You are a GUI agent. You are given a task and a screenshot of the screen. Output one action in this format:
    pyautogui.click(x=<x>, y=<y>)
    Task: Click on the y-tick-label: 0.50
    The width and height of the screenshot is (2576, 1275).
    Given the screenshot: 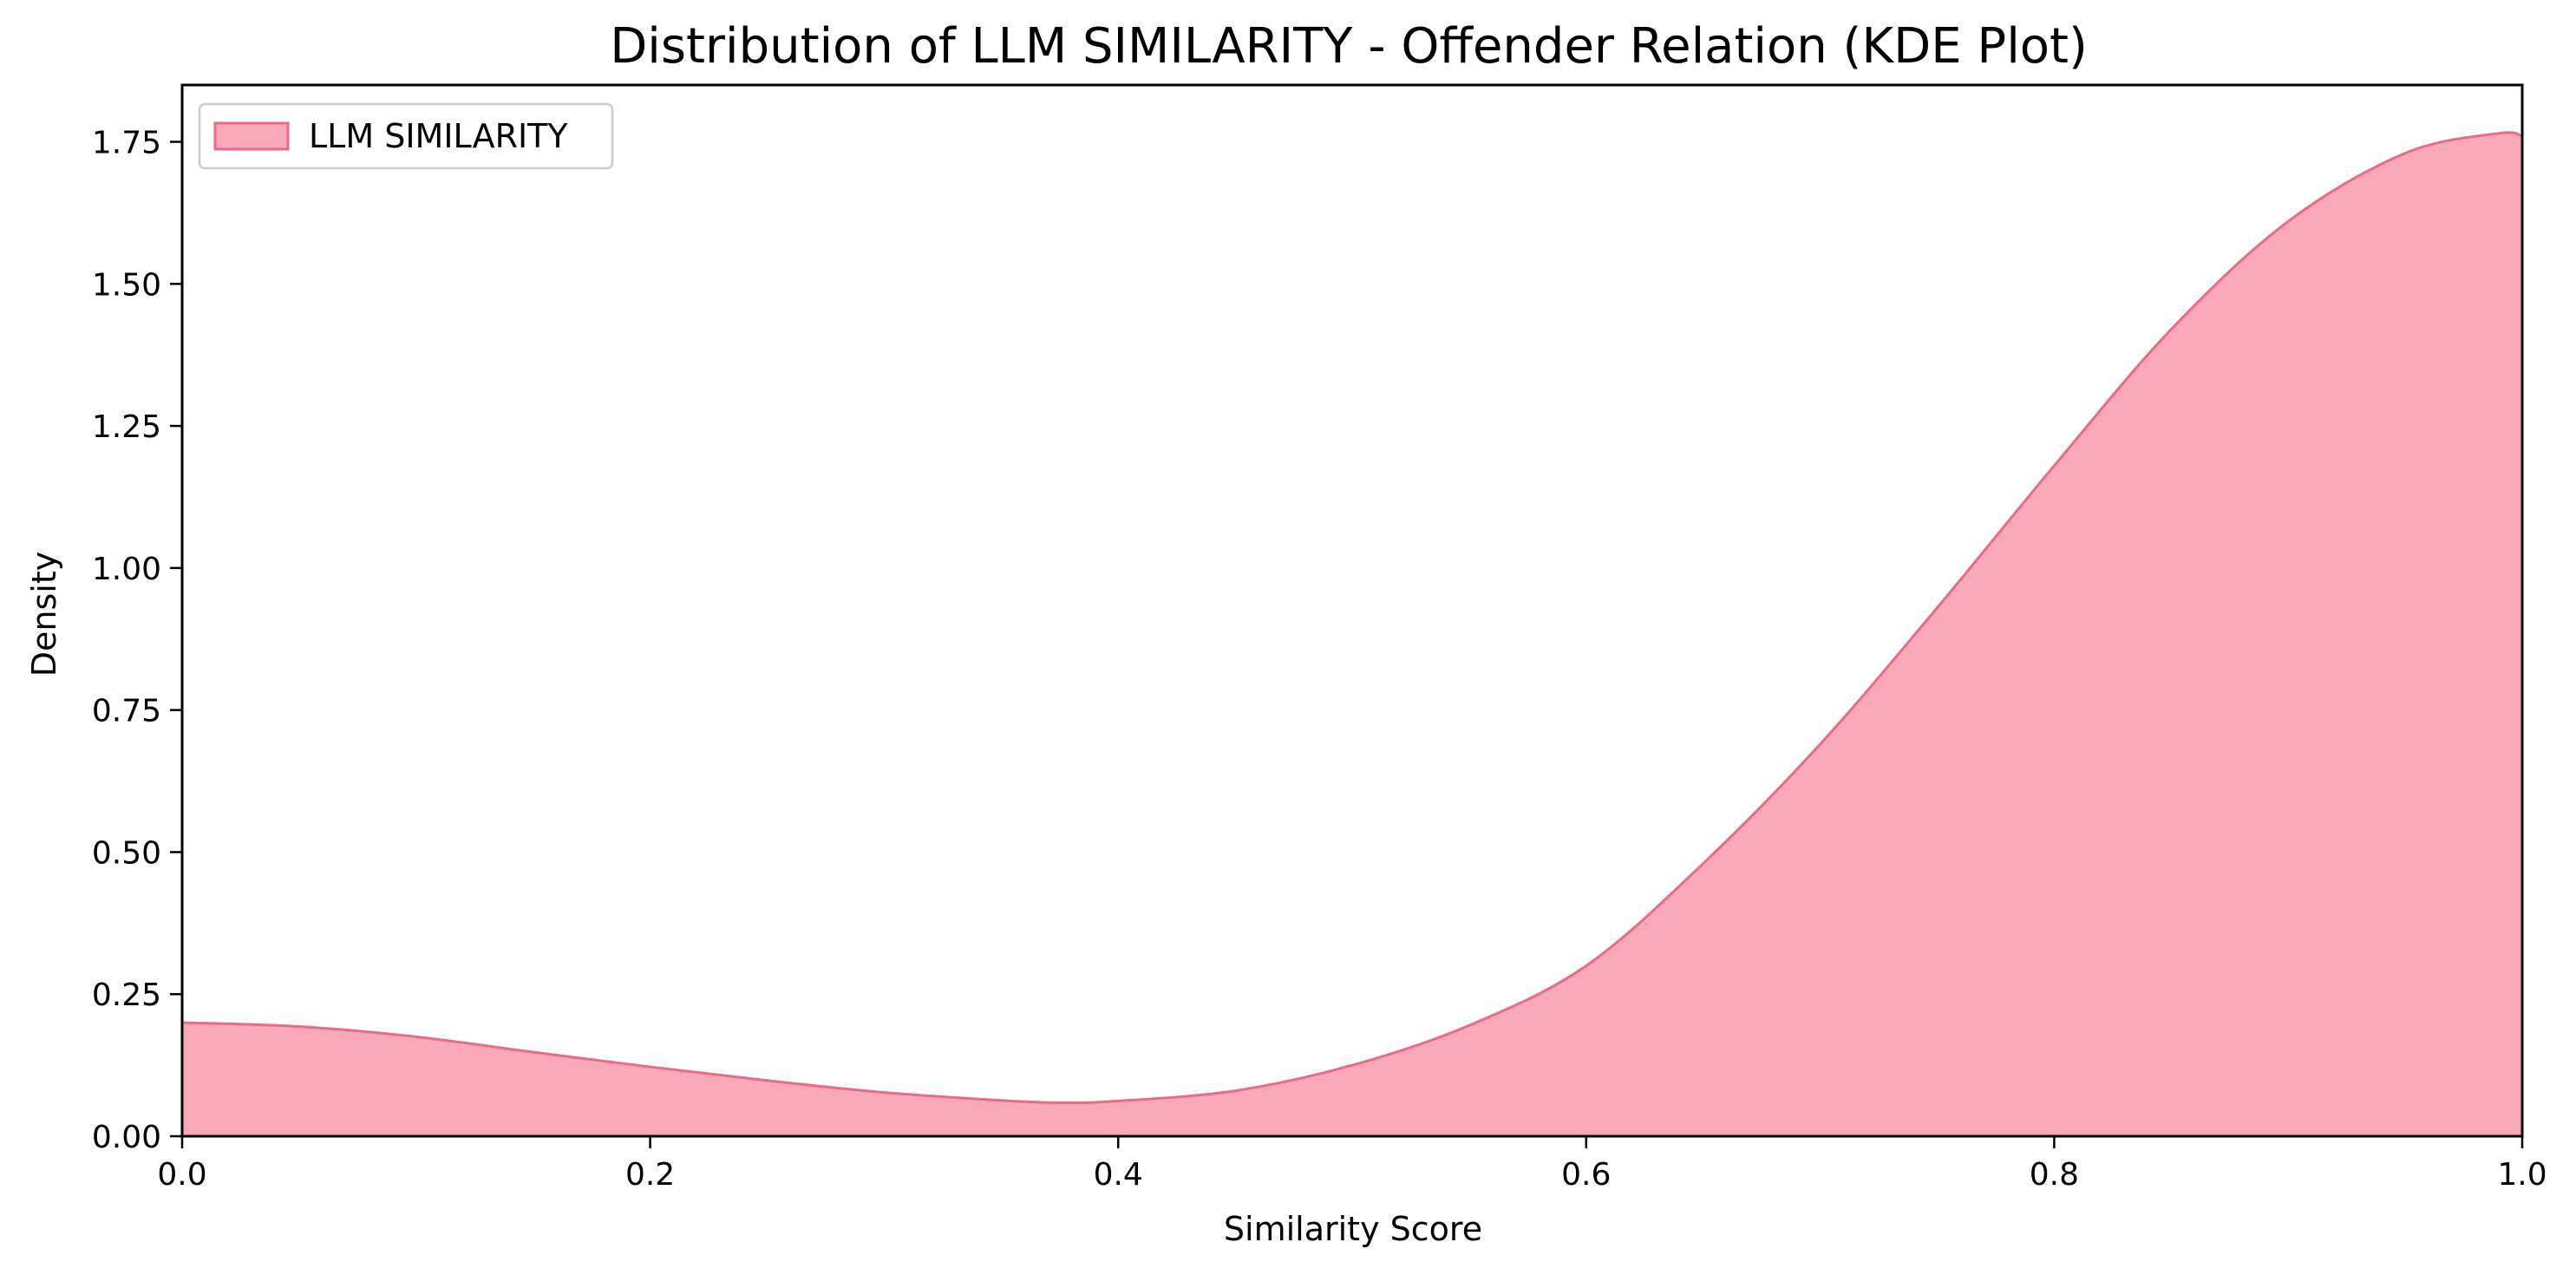 What is the action you would take?
    pyautogui.click(x=126, y=853)
    